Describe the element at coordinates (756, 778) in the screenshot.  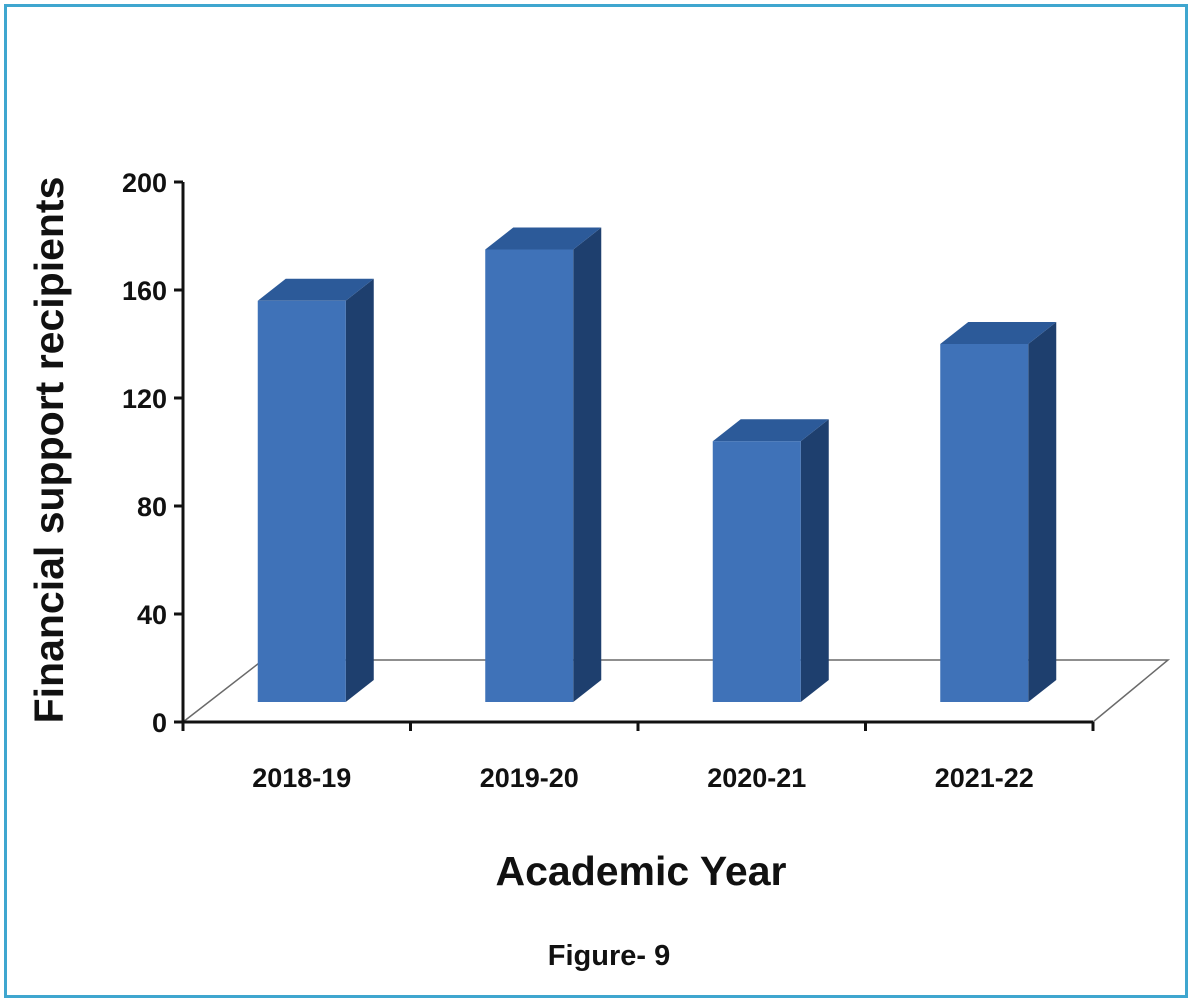
I see `x-tick-label: 2020-21` at that location.